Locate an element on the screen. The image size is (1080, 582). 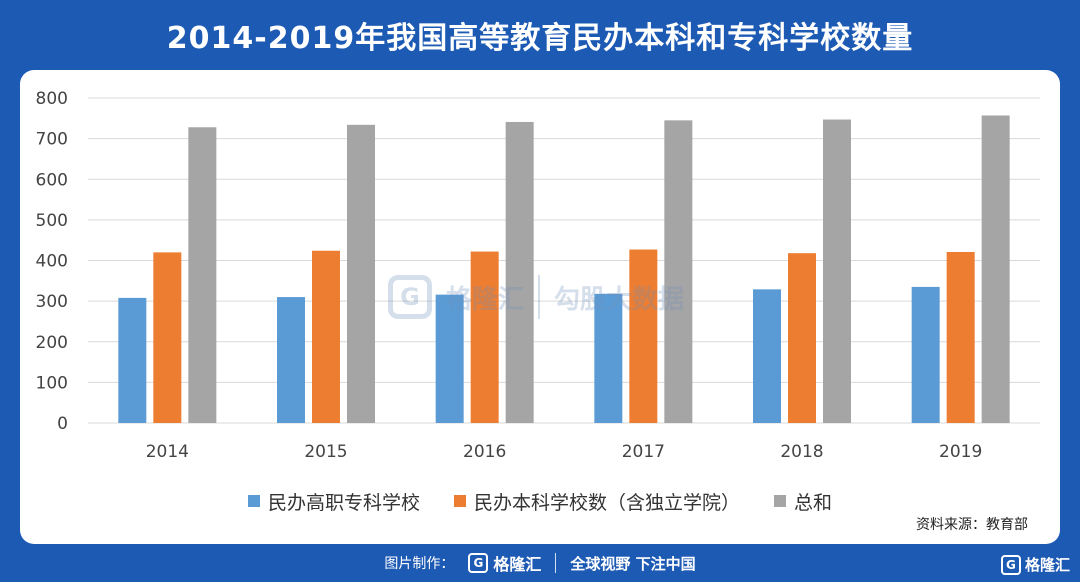
y-tick-label: 400 is located at coordinates (52, 262).